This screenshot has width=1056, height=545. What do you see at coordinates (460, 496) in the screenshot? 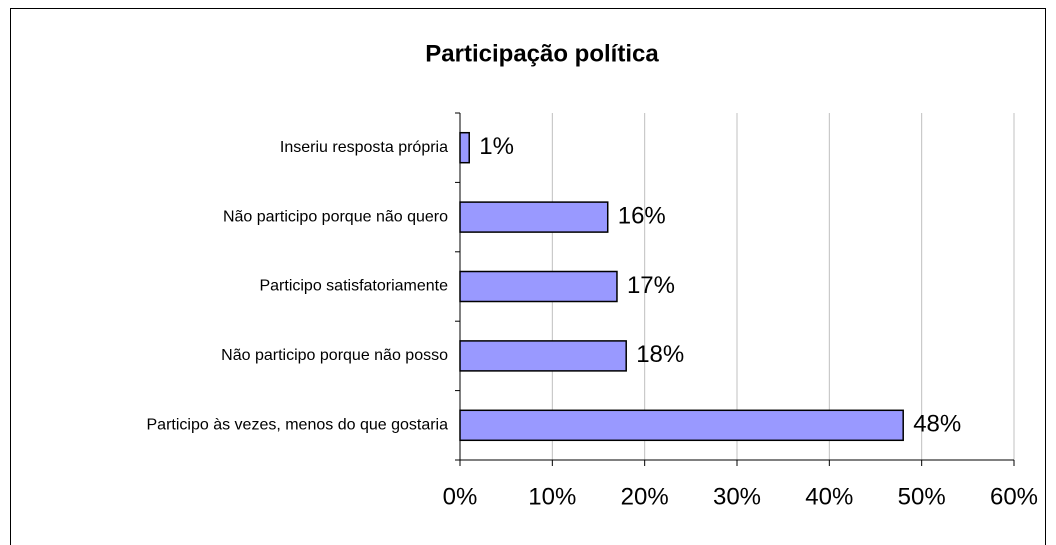
I see `x-tick-label: 0%` at bounding box center [460, 496].